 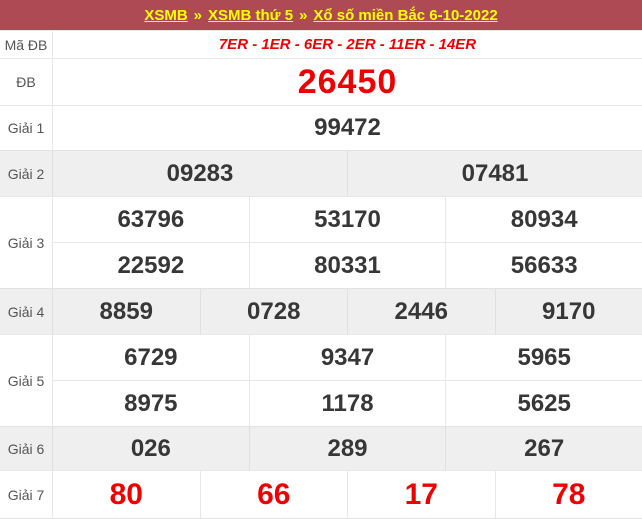 What do you see at coordinates (26, 311) in the screenshot?
I see `row-label-prize-4: Giải 4` at bounding box center [26, 311].